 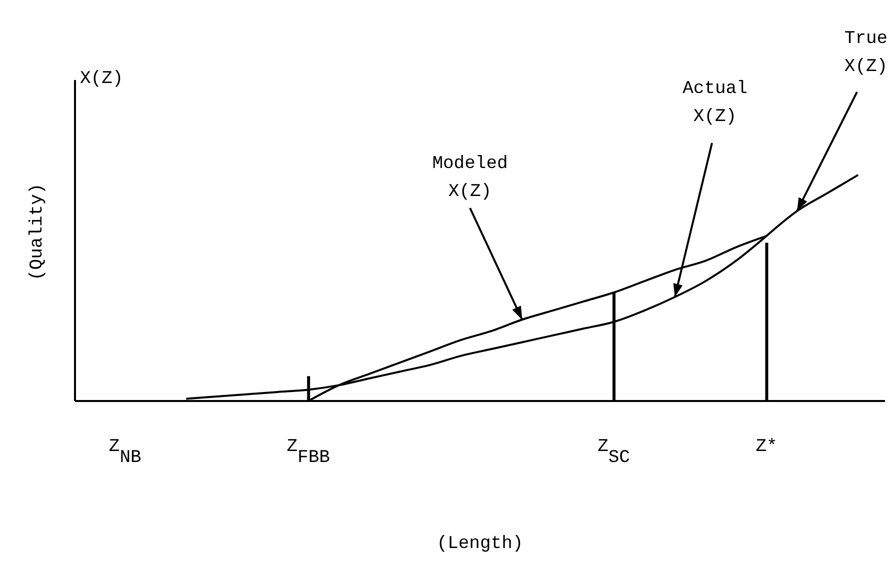 I want to click on text: Actual X(Z), so click(x=715, y=103).